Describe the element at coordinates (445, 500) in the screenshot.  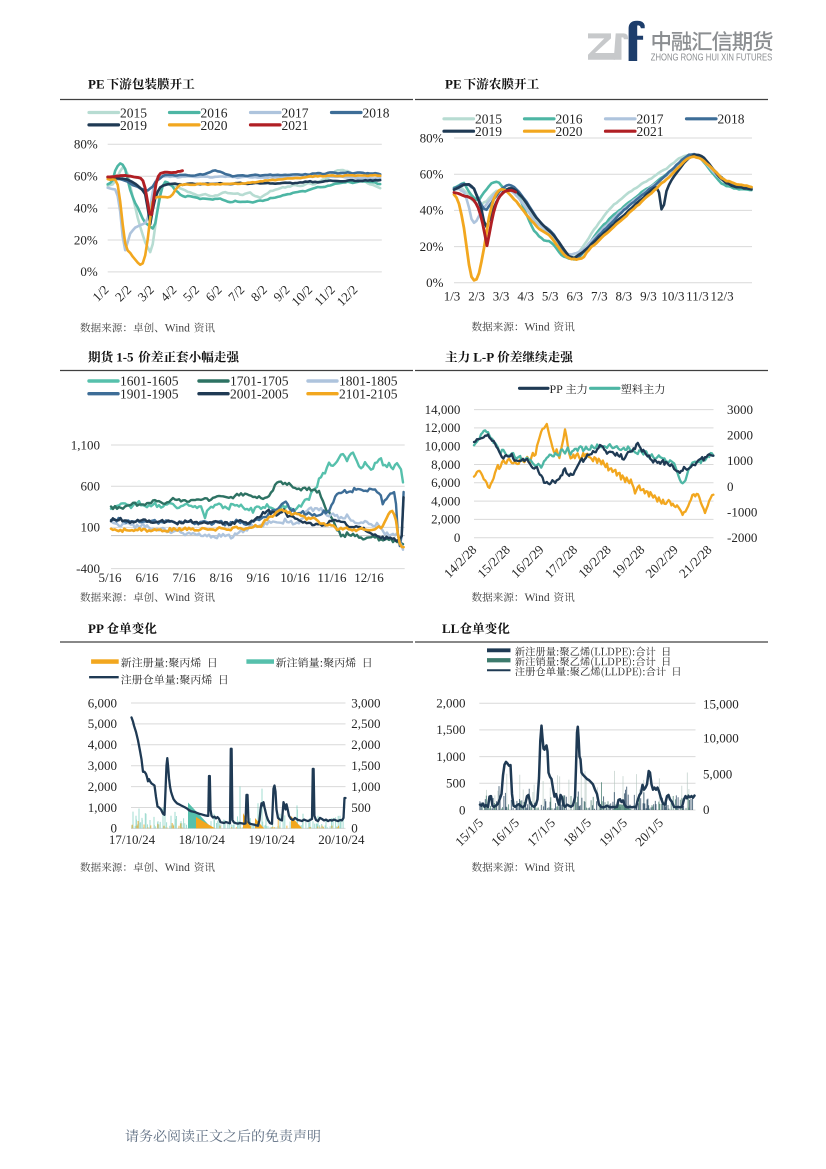
I see `svg-text: 4,000` at that location.